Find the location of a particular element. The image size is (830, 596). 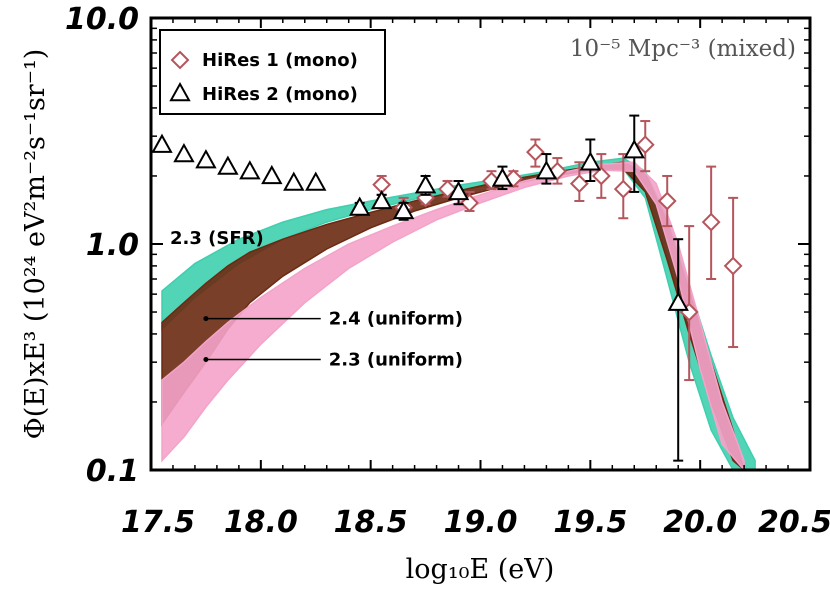

y-axis-title: Φ(E)xE³ (10²⁴ eV²m⁻²s⁻¹sr⁻¹) is located at coordinates (35, 244).